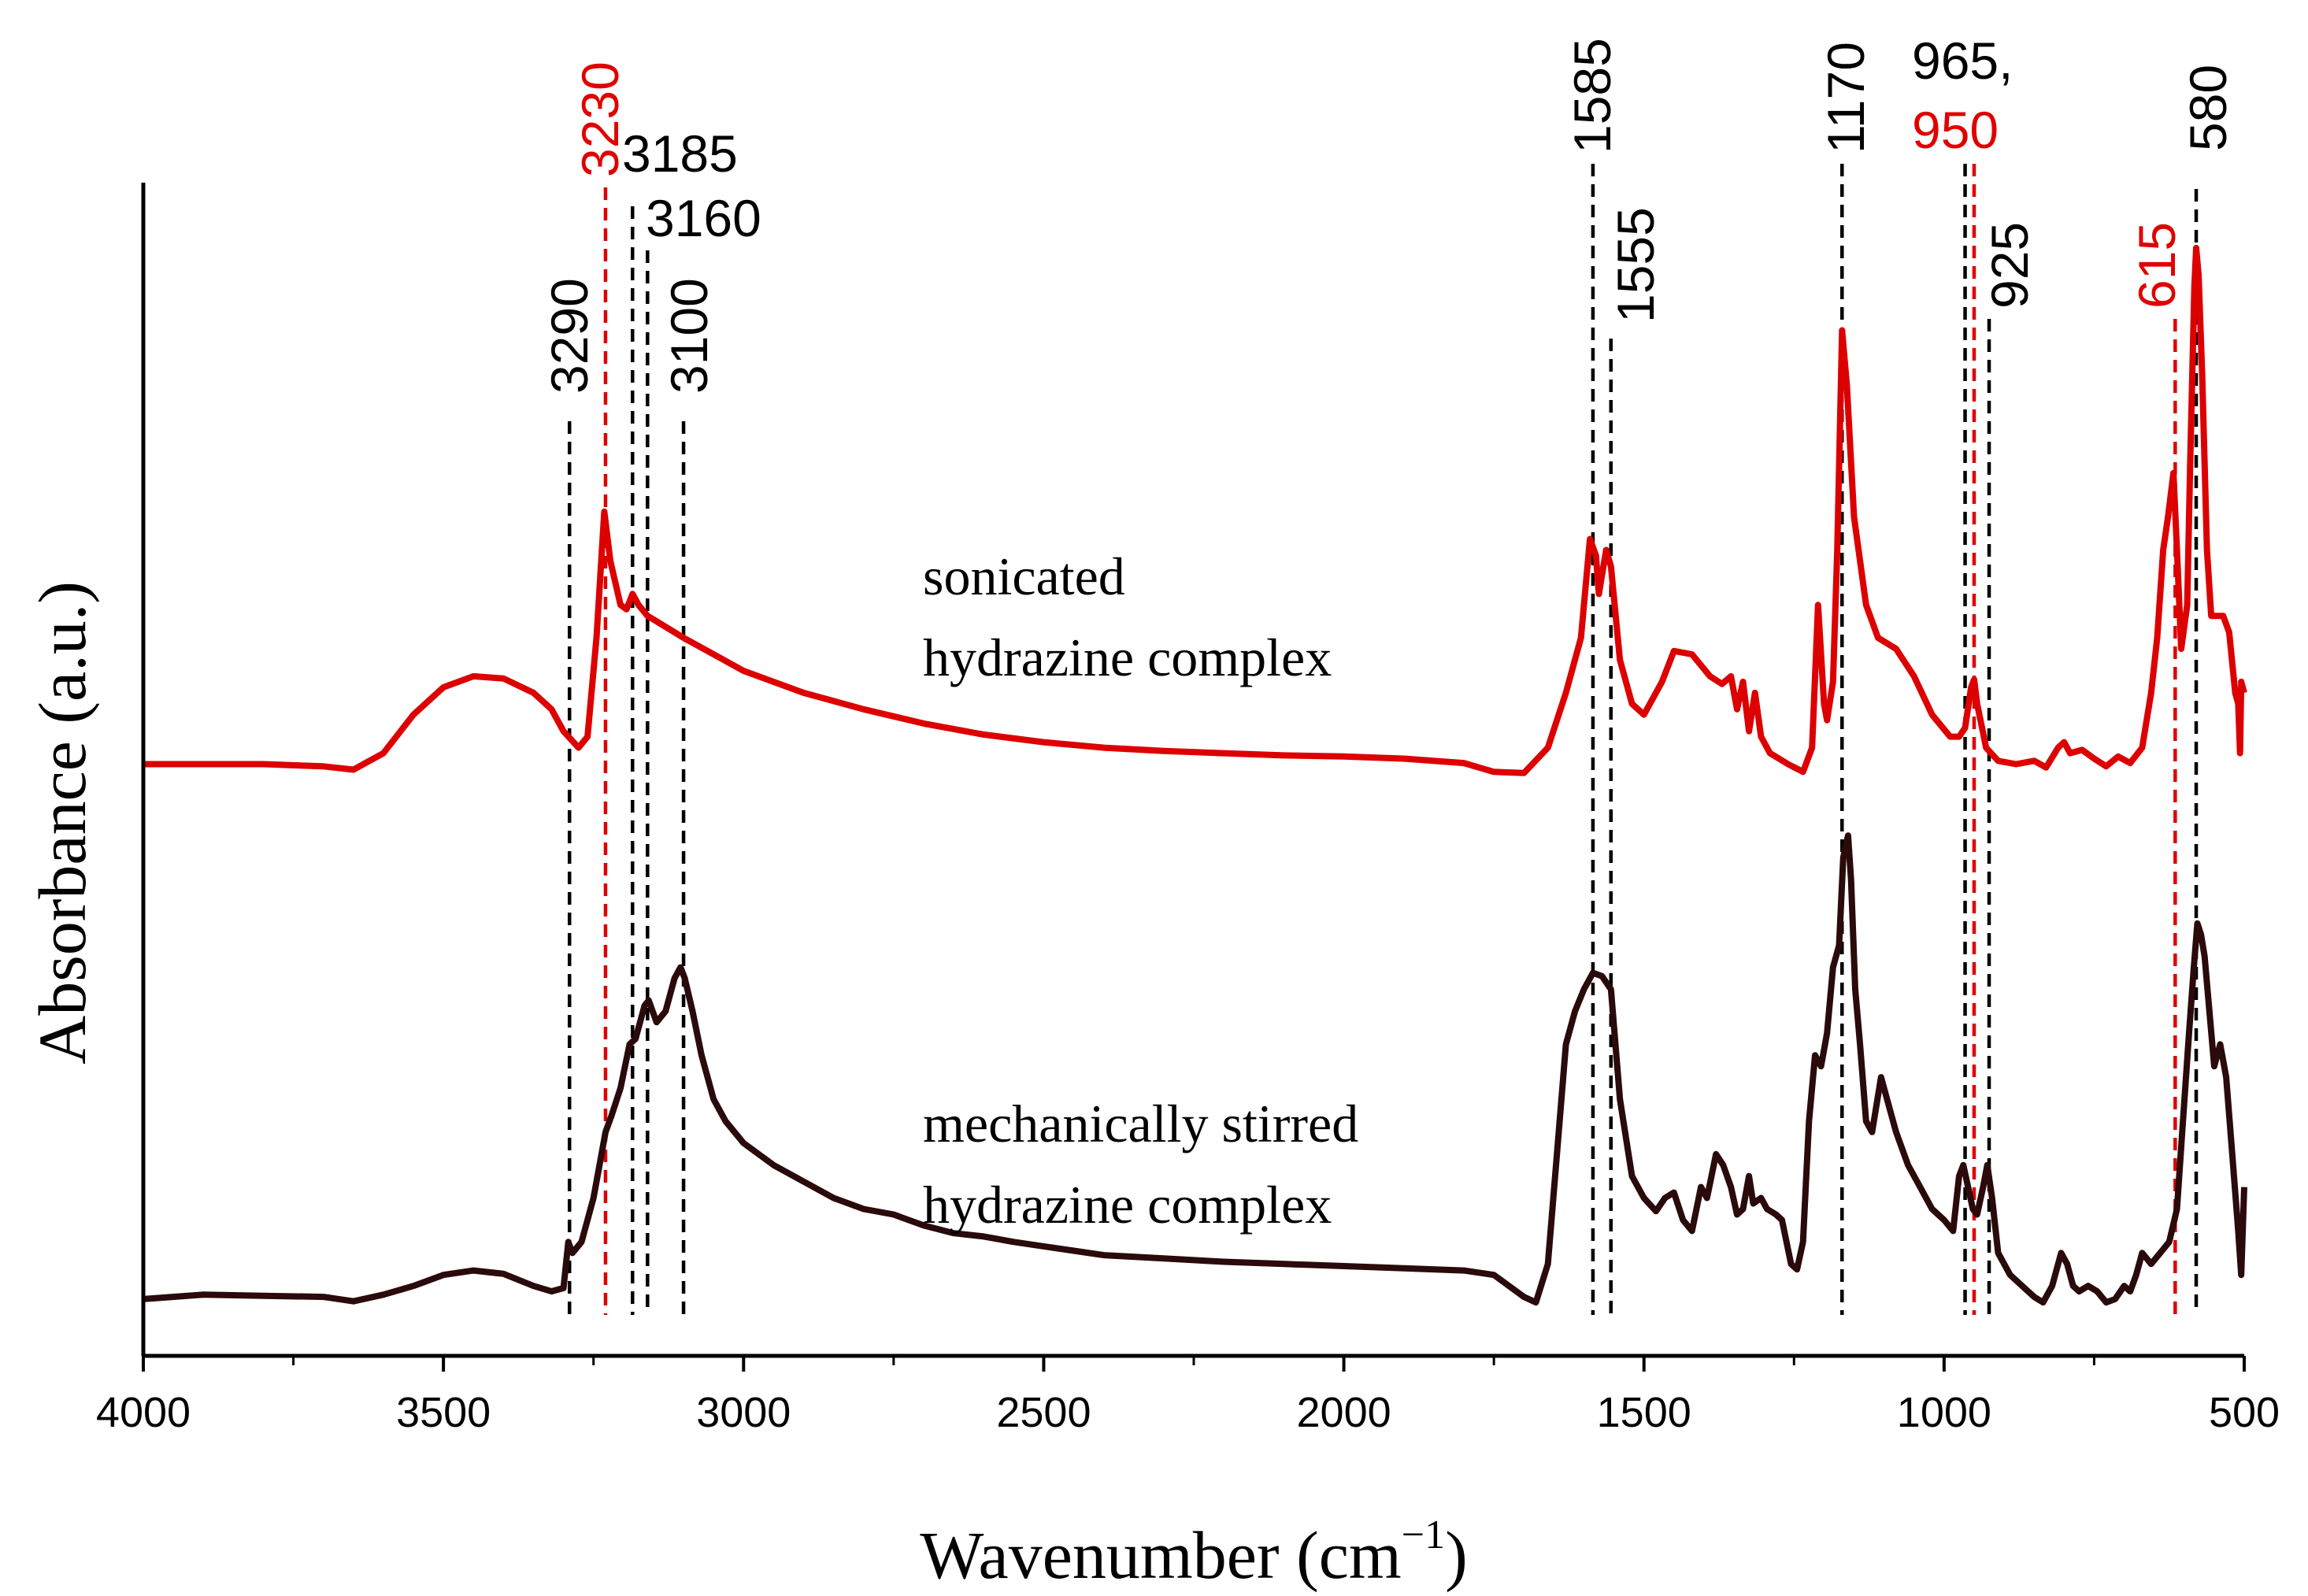 The width and height of the screenshot is (2308, 1596). What do you see at coordinates (1962, 60) in the screenshot?
I see `peak-label-965: 965,` at bounding box center [1962, 60].